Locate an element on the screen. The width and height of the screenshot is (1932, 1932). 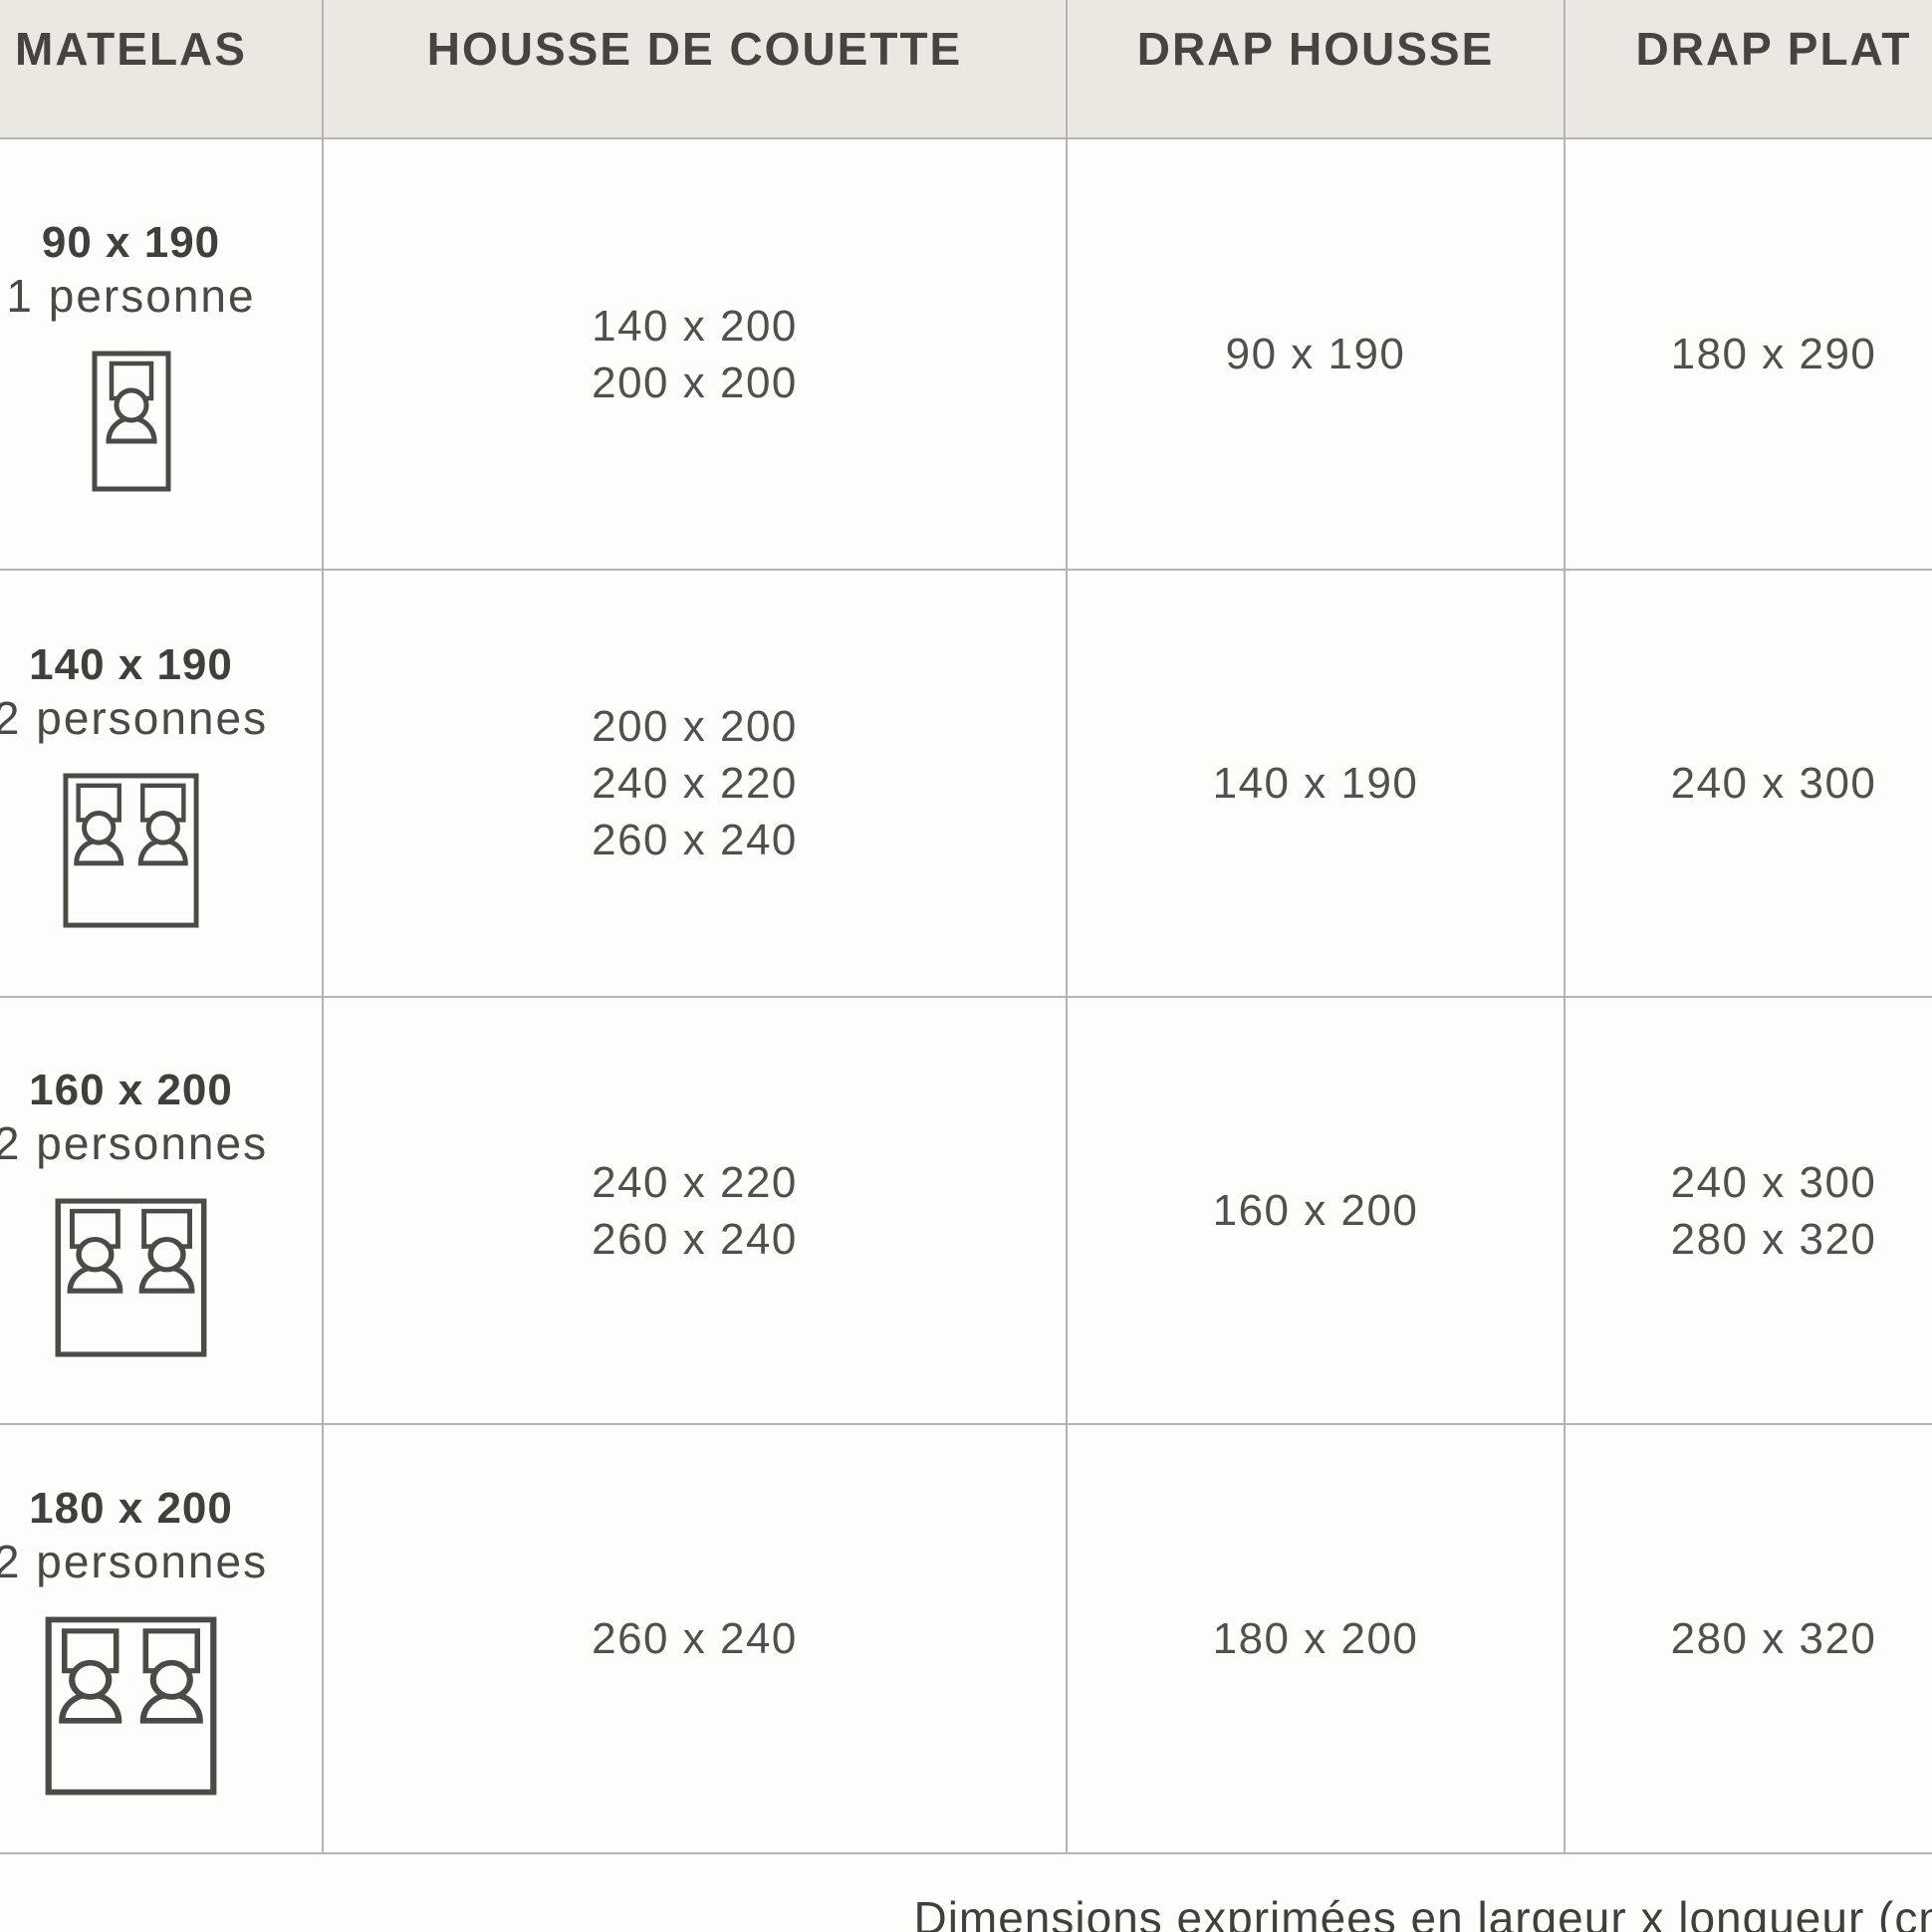
single-bed-icon is located at coordinates (131, 421).